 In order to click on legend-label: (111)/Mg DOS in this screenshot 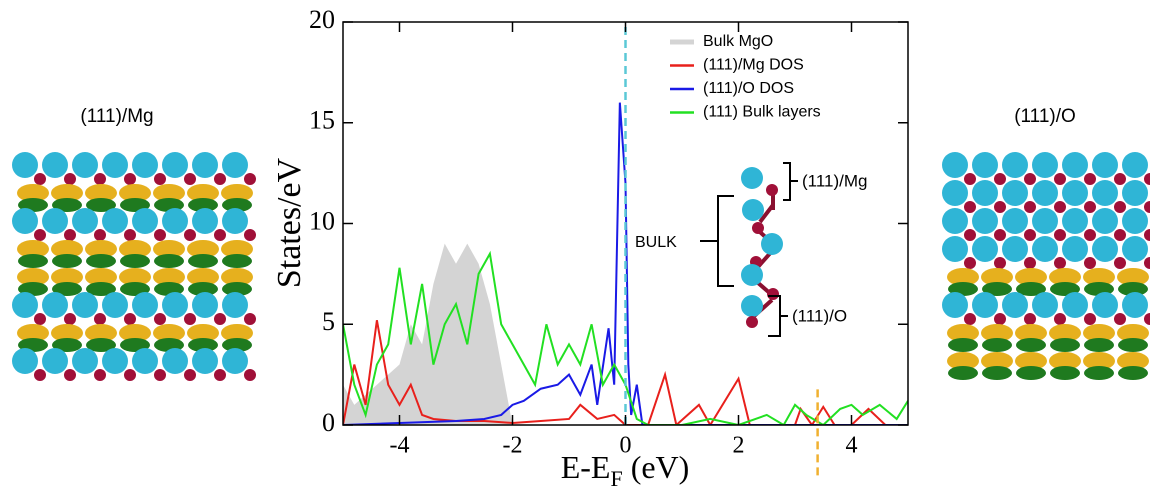, I will do `click(753, 65)`.